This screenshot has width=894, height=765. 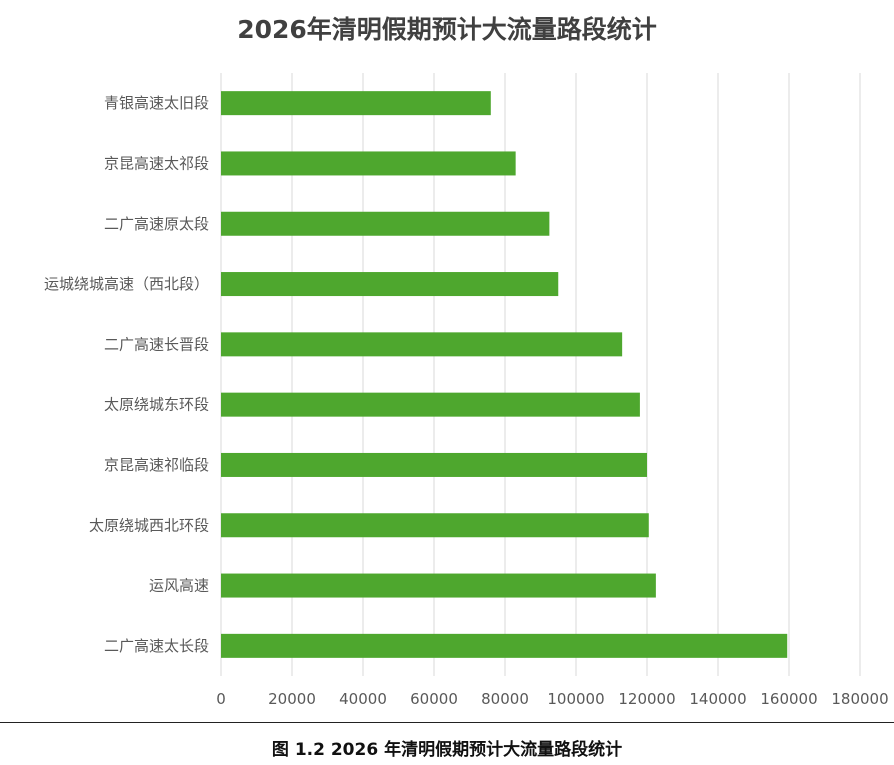 What do you see at coordinates (156, 224) in the screenshot?
I see `category-label: 二广高速原太段` at bounding box center [156, 224].